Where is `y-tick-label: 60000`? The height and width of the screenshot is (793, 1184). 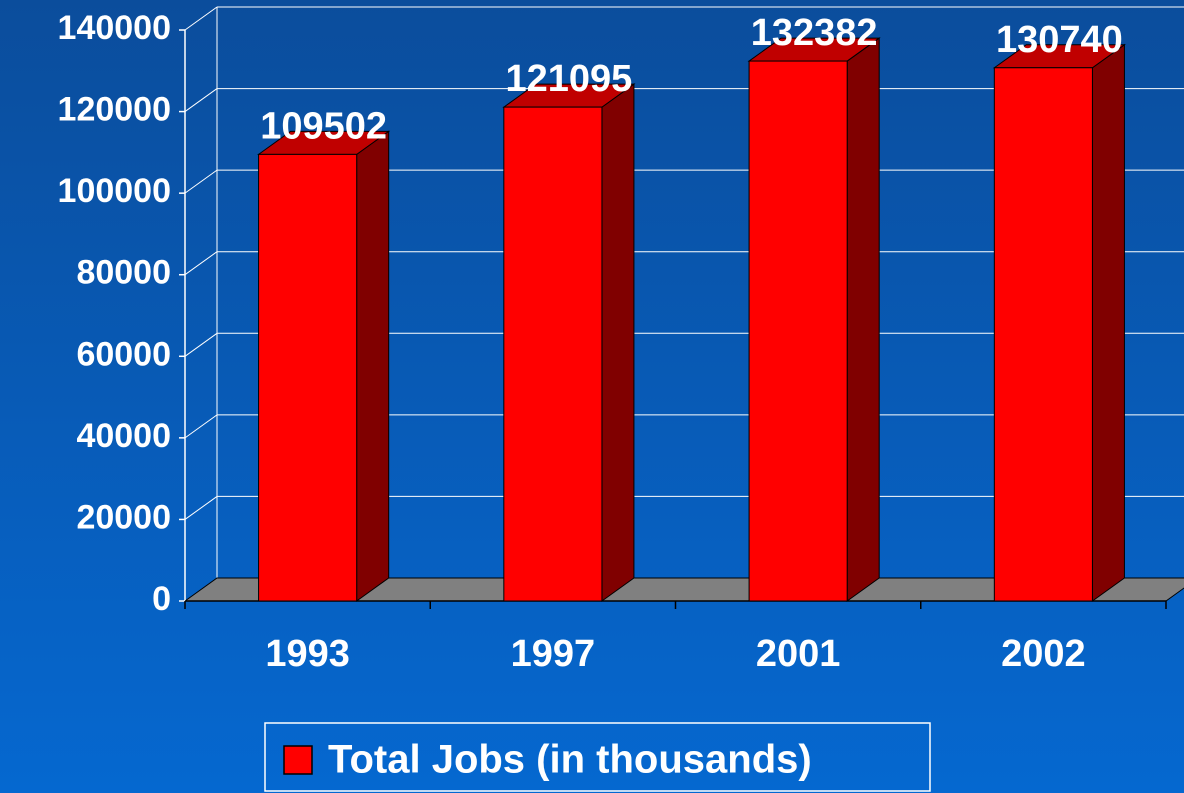 y-tick-label: 60000 is located at coordinates (123, 354).